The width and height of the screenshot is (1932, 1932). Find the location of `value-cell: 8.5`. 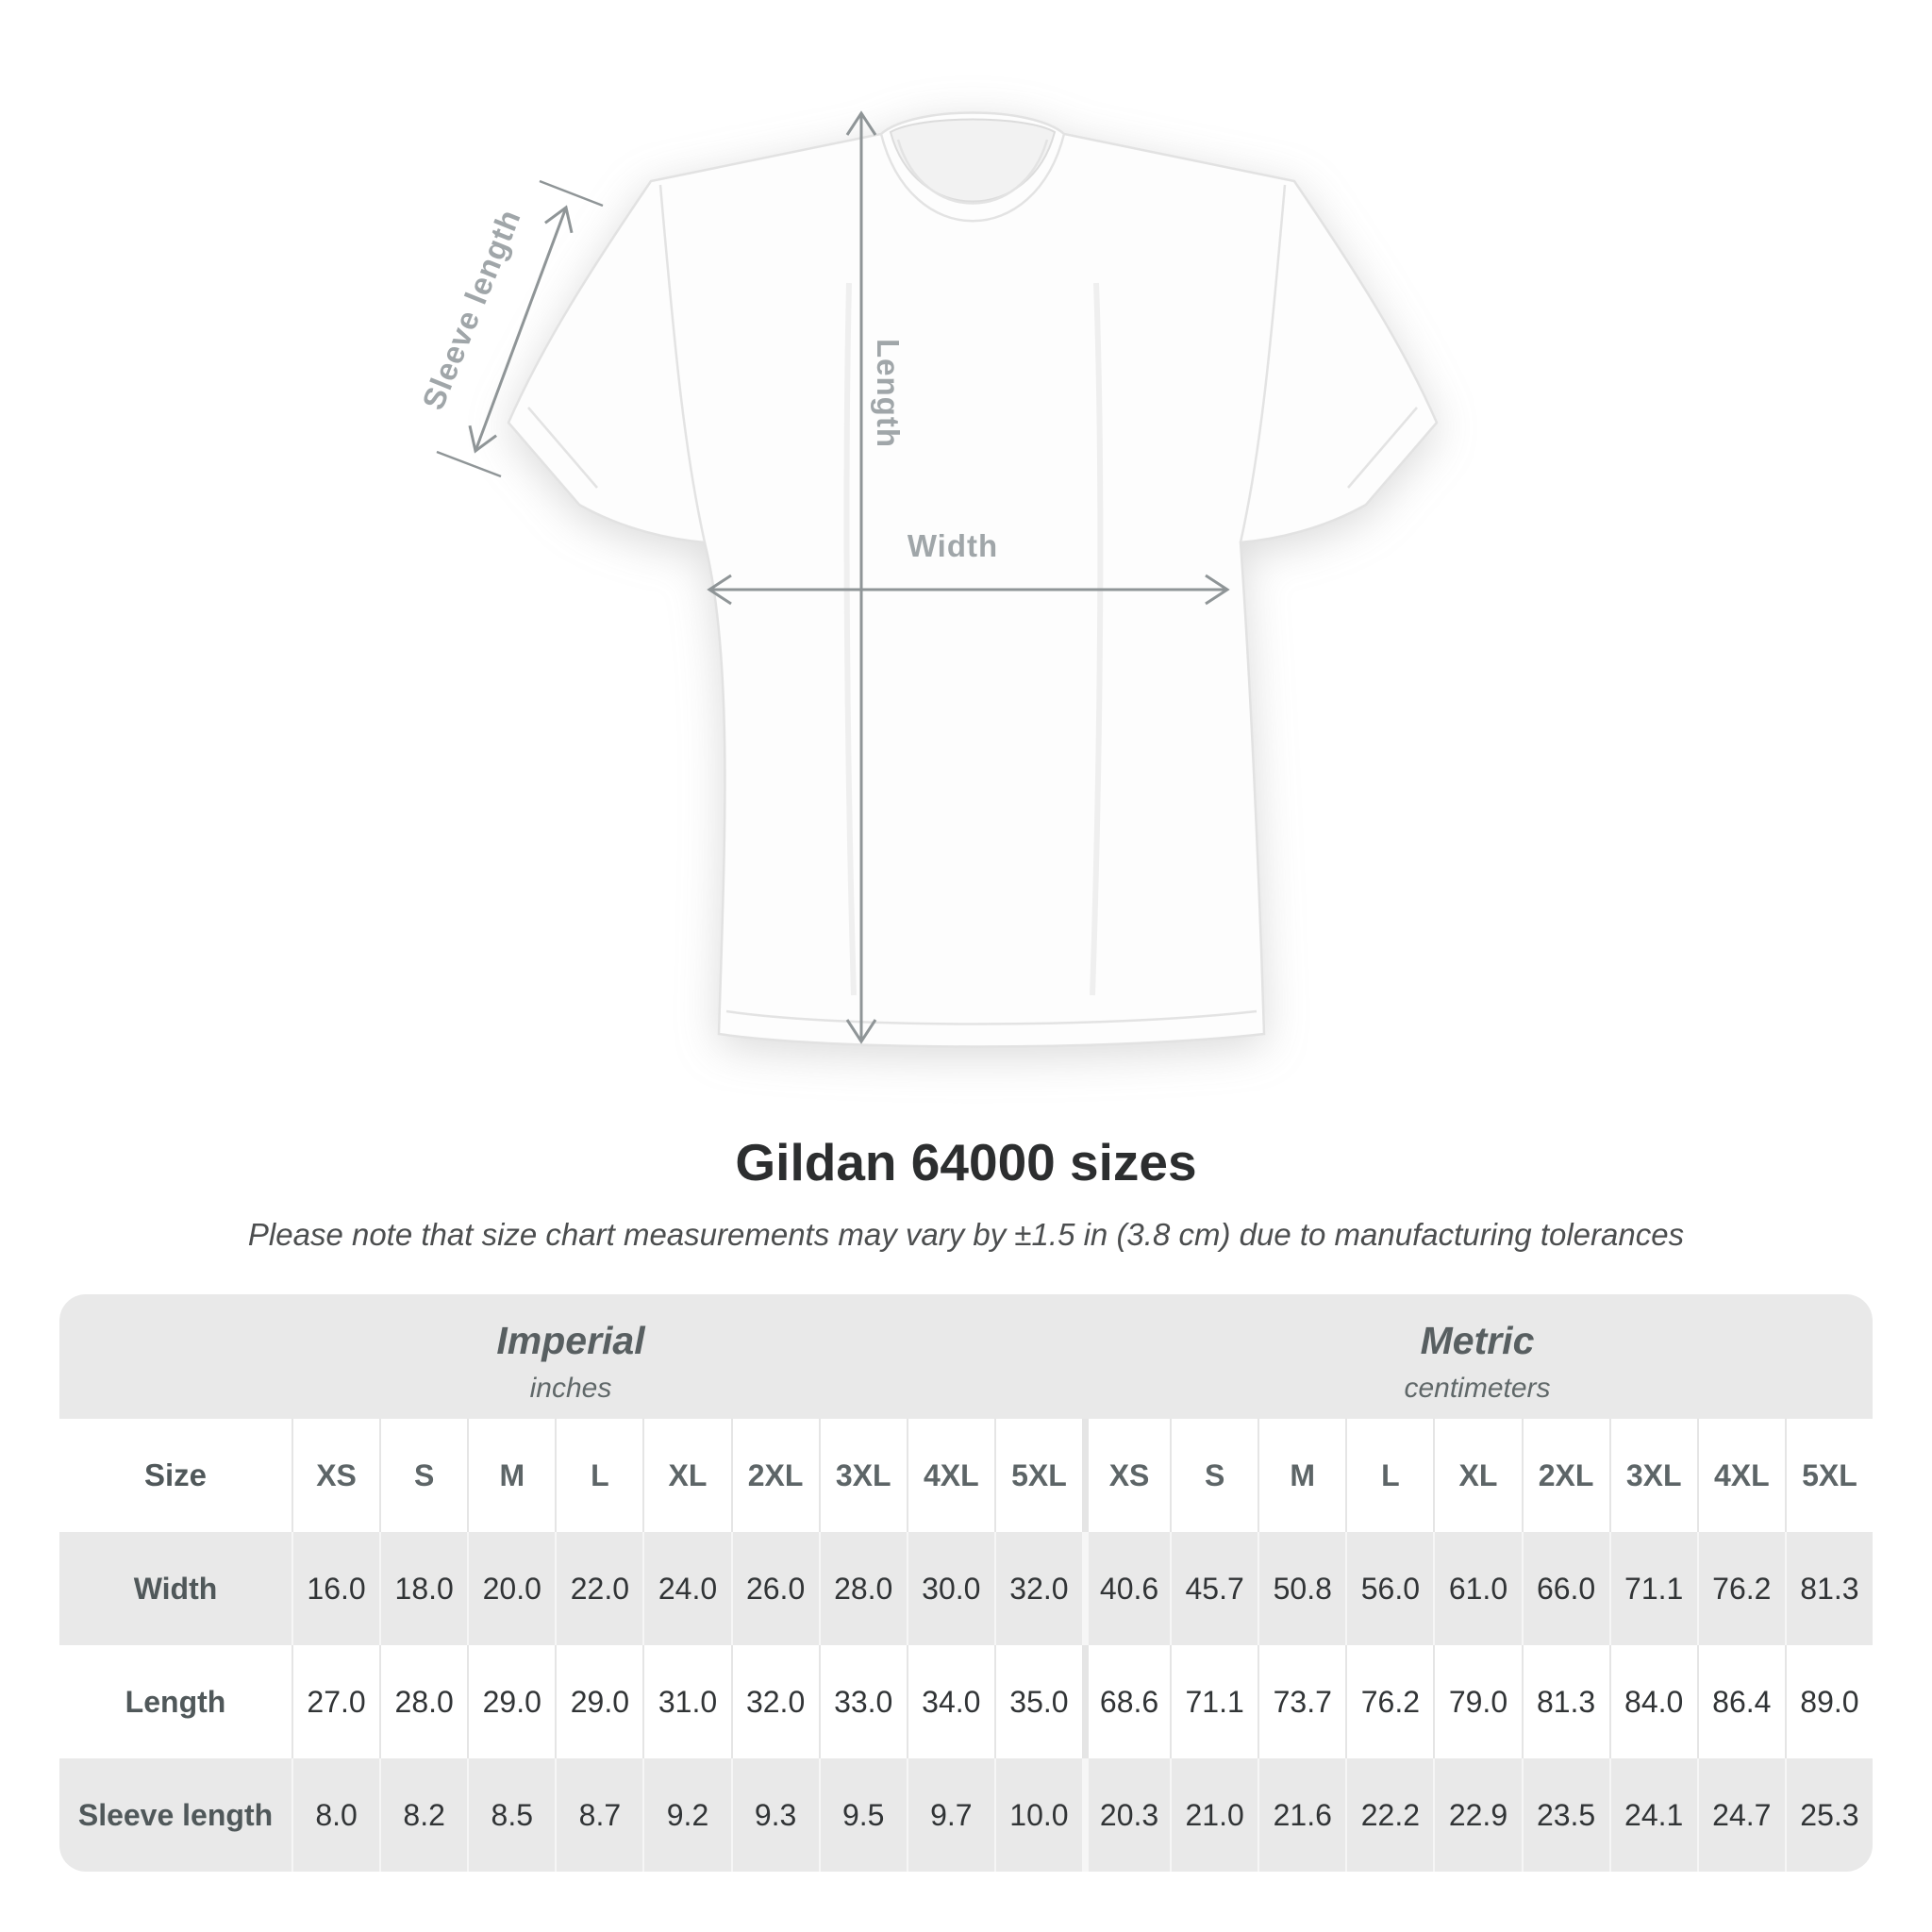

value-cell: 8.5 is located at coordinates (511, 1815).